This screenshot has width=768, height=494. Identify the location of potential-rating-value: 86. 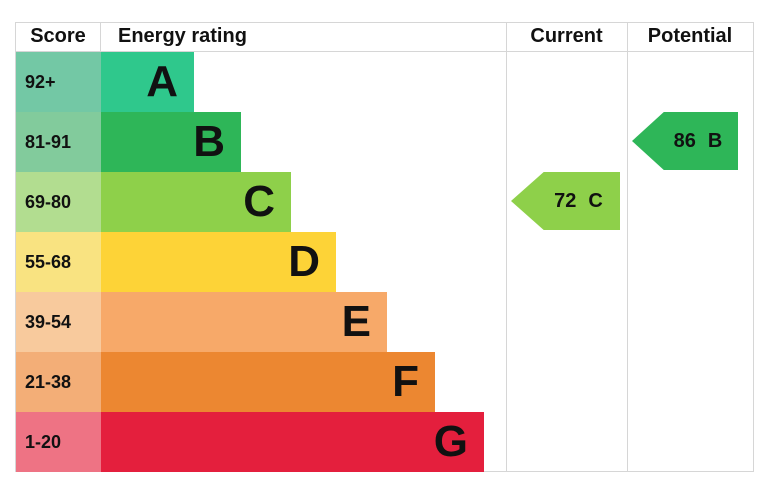
(684, 140).